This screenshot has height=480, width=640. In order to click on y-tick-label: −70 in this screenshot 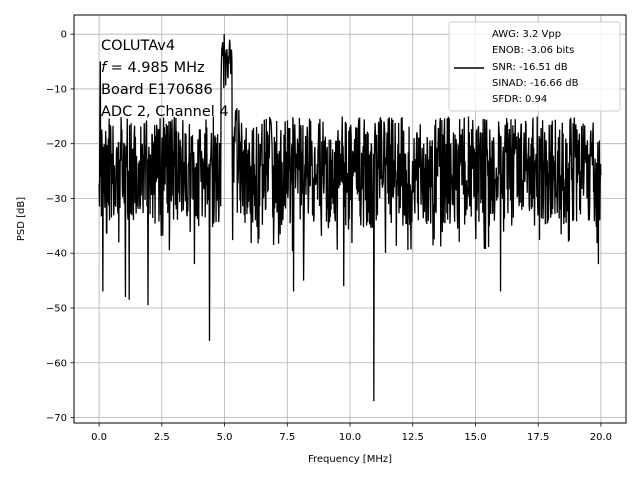, I will do `click(56, 418)`.